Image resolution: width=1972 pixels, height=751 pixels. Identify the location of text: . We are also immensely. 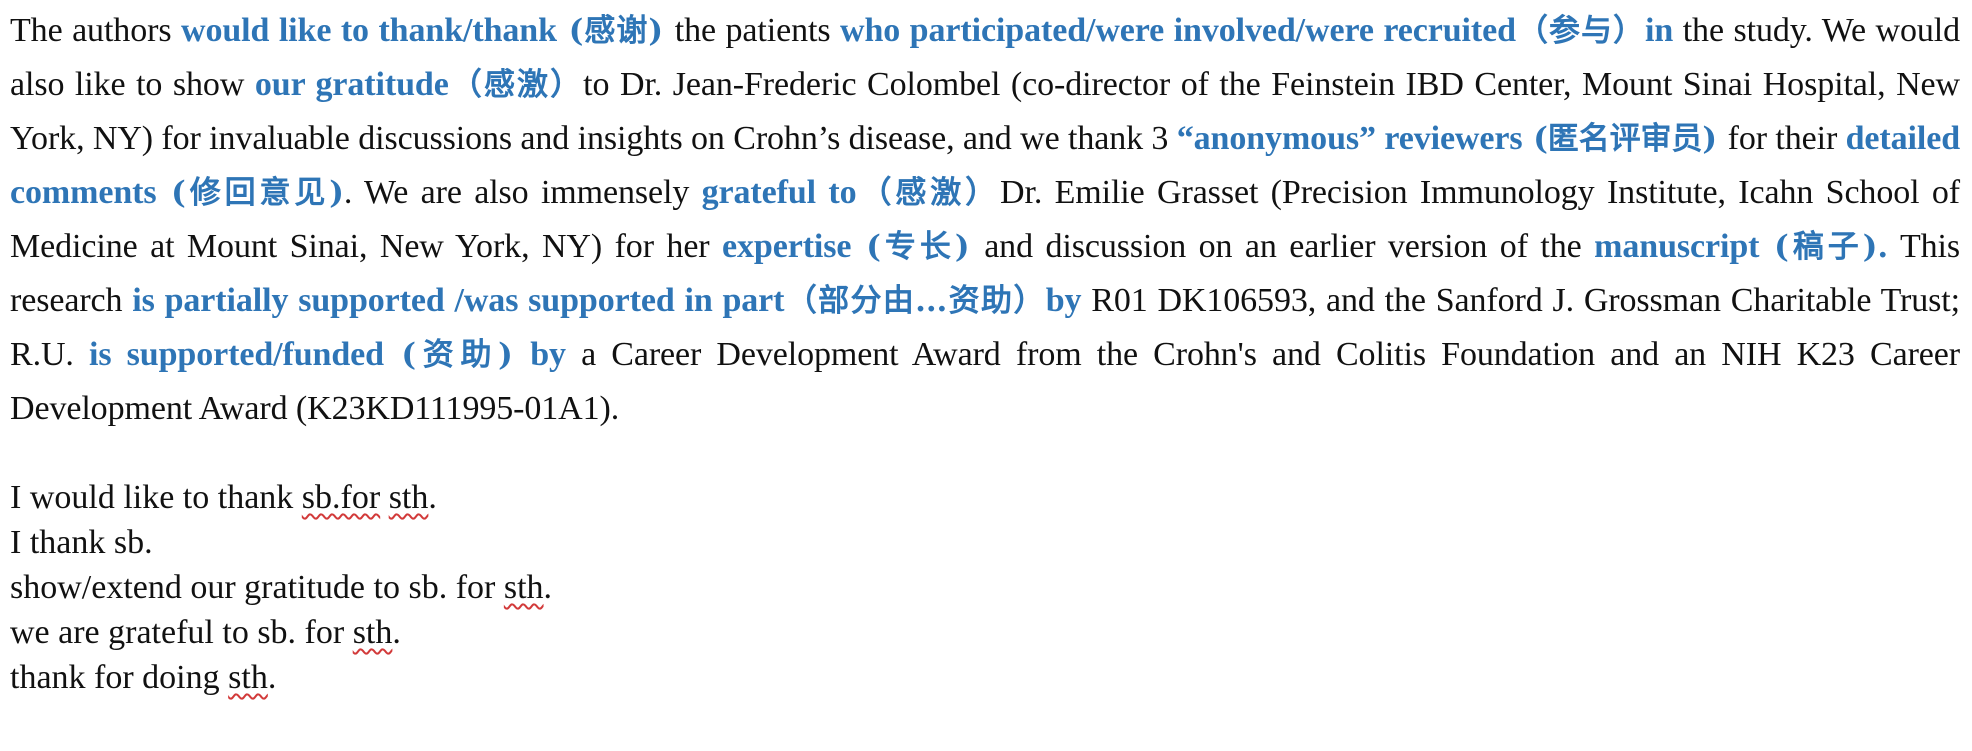
(522, 192).